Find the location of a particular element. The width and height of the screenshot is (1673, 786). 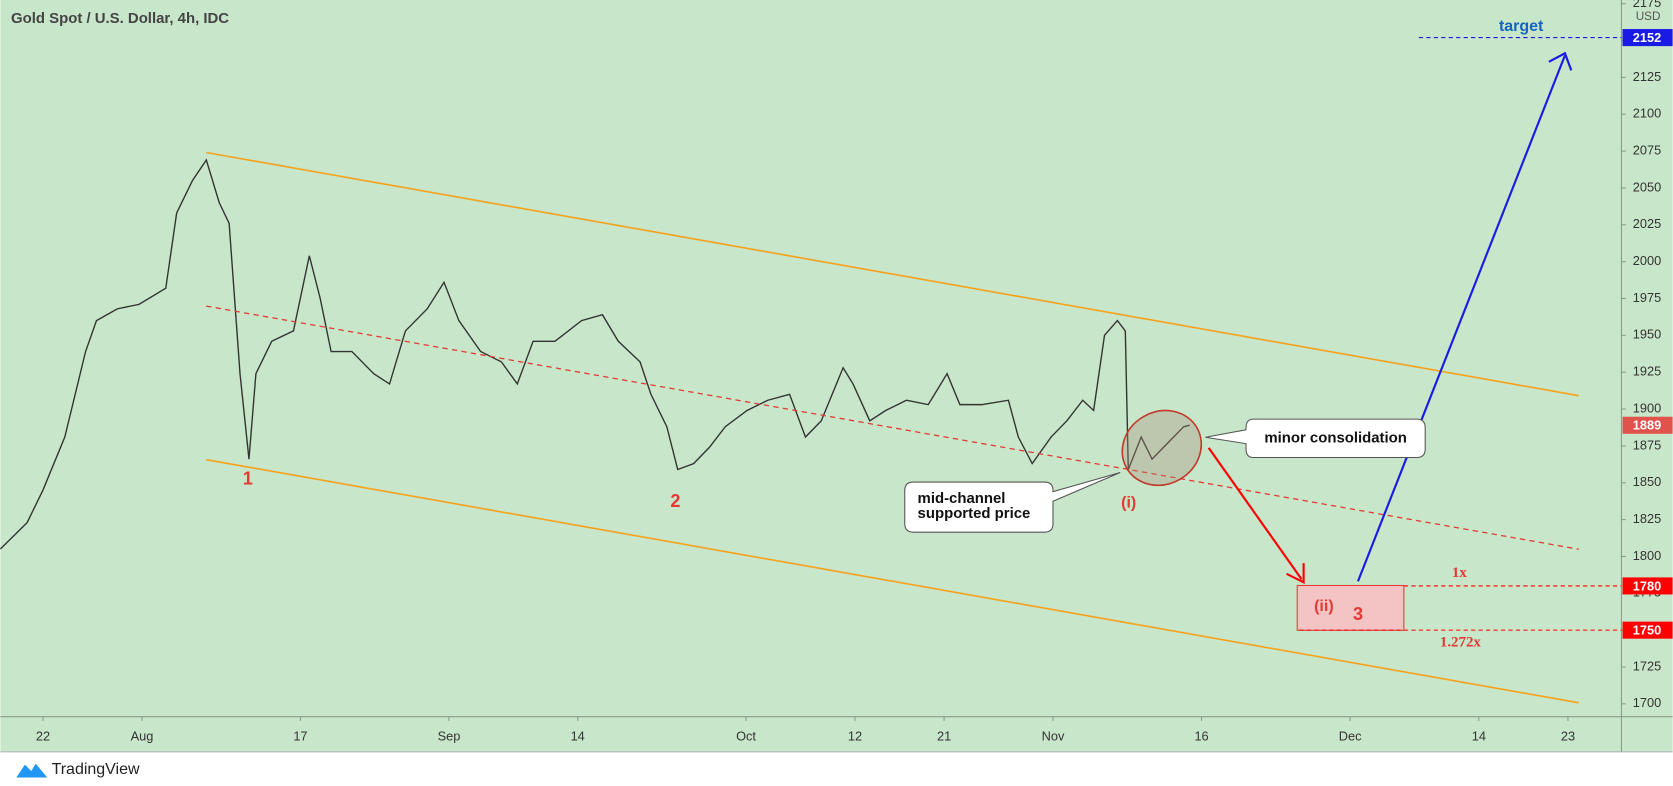

y-tick-label: 1725 is located at coordinates (1647, 665).